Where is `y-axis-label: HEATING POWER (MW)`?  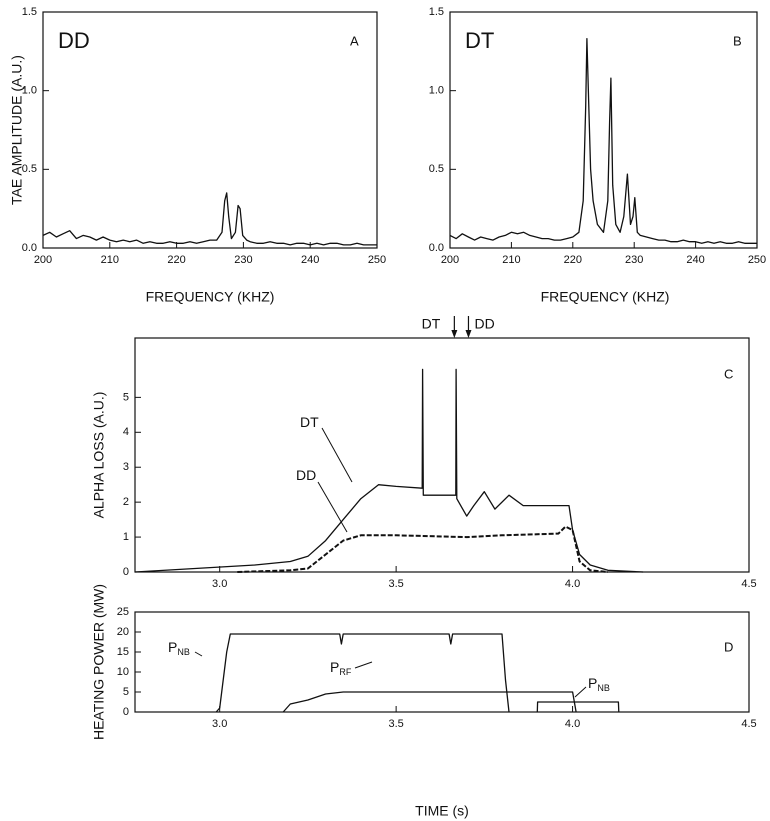
y-axis-label: HEATING POWER (MW) is located at coordinates (99, 662).